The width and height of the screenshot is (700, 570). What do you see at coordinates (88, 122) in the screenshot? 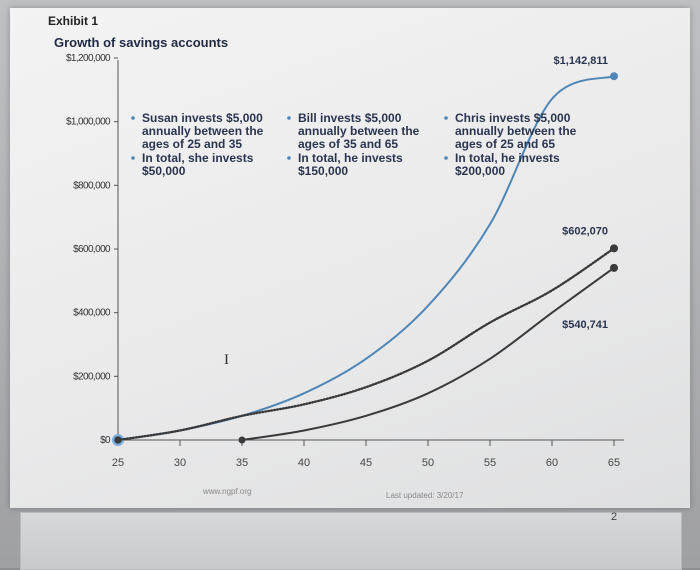
I see `y-tick-label: $1,000,000` at bounding box center [88, 122].